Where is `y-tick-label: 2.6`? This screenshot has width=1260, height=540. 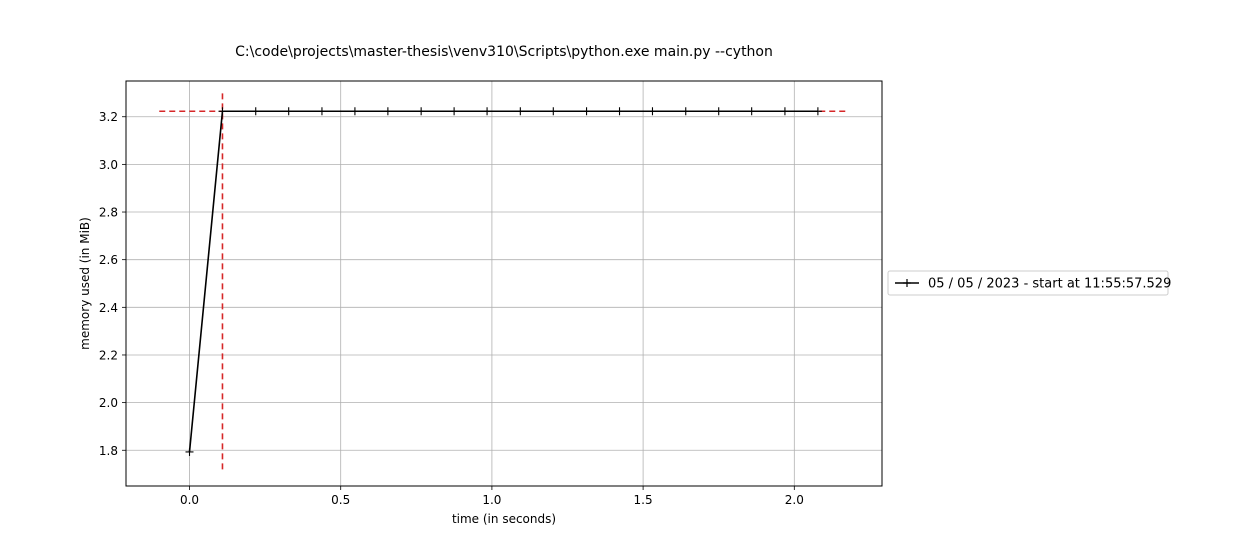 y-tick-label: 2.6 is located at coordinates (108, 260).